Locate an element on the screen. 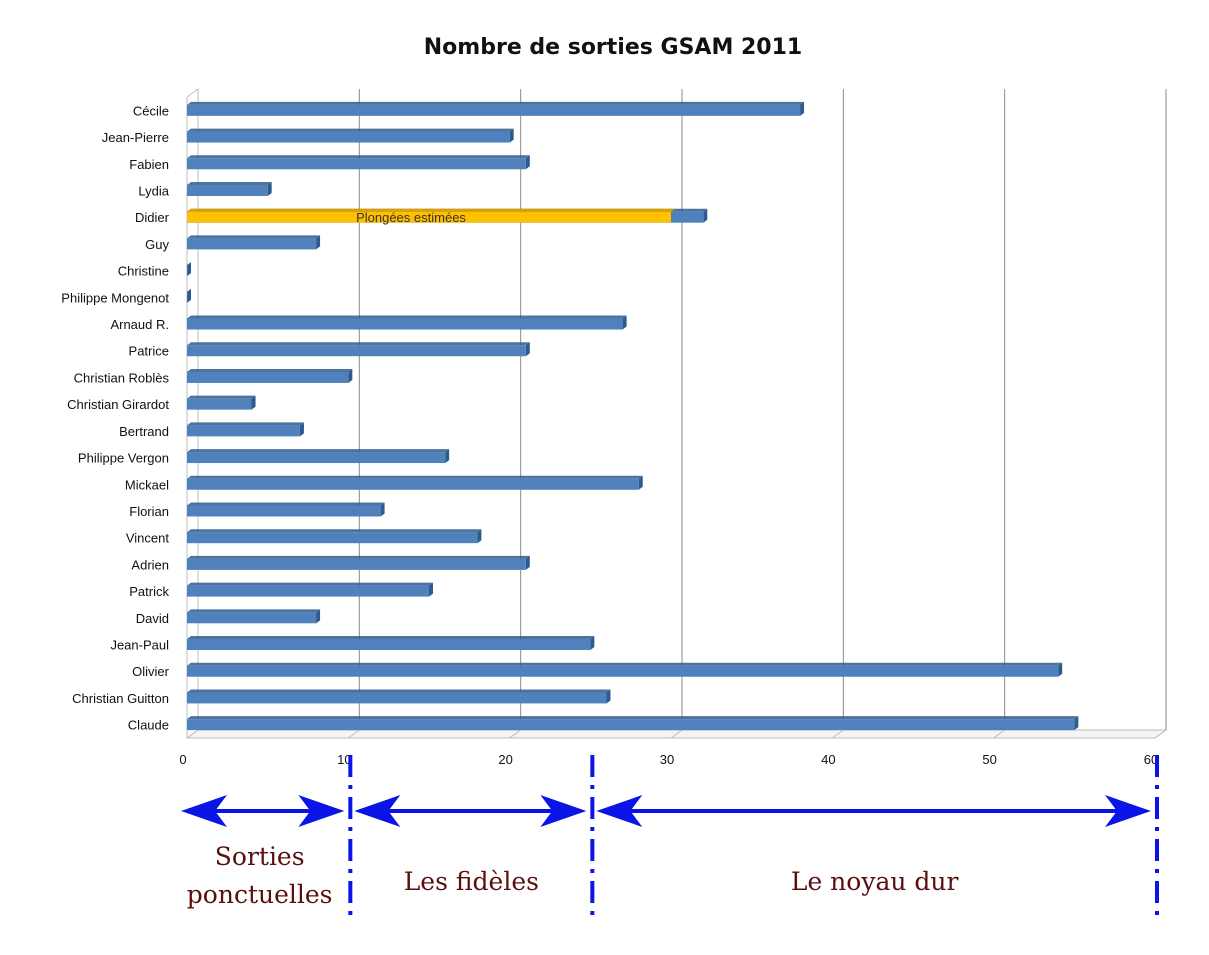  annotation-bar-top is located at coordinates (431, 210).